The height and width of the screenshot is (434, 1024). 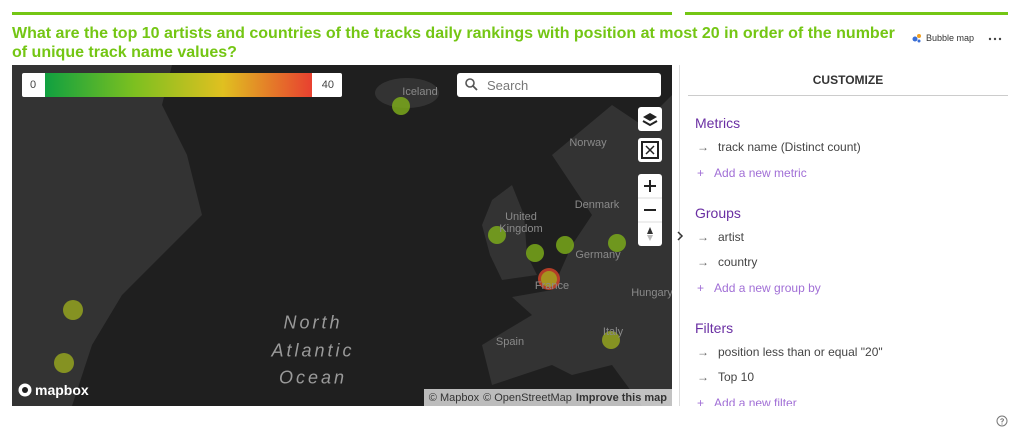 I want to click on section-title: Groups, so click(x=718, y=212).